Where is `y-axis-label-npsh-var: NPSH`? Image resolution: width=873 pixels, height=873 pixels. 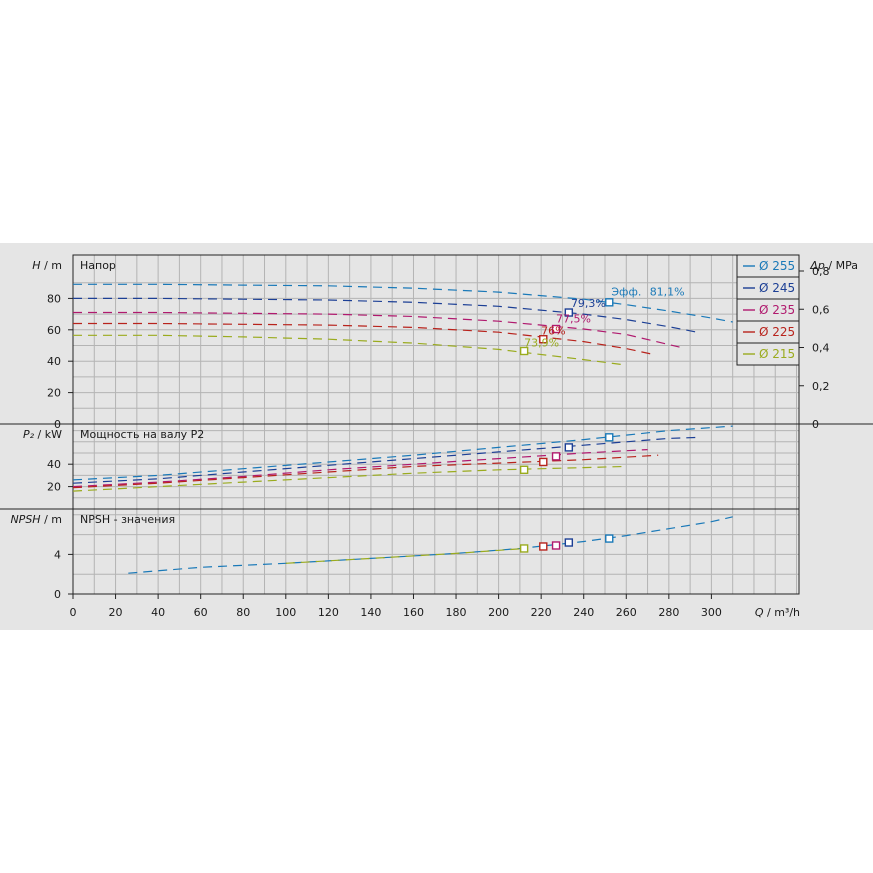
y-axis-label-npsh-var: NPSH is located at coordinates (25, 519).